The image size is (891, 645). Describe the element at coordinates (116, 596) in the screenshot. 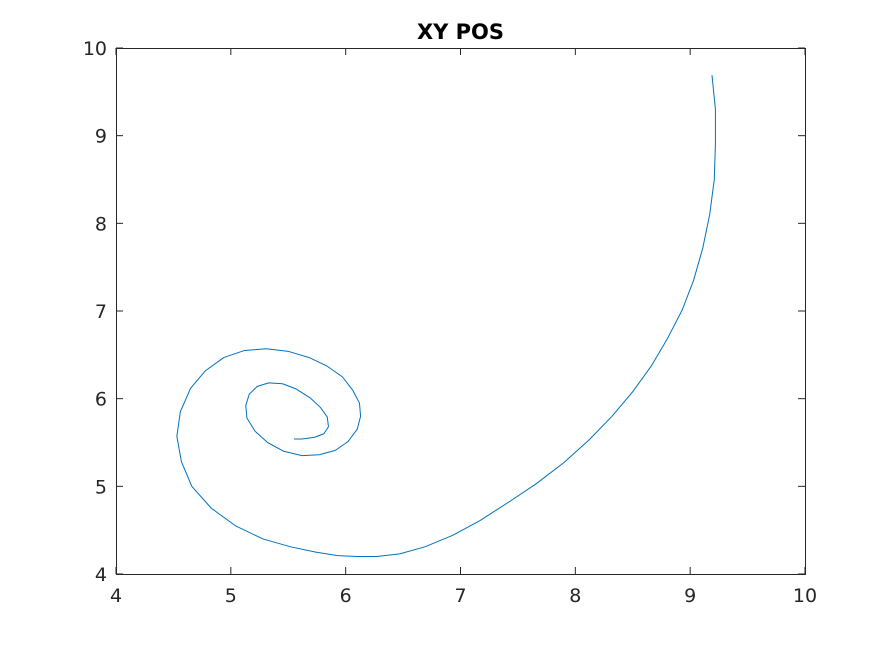

I see `x-tick-label: 4` at that location.